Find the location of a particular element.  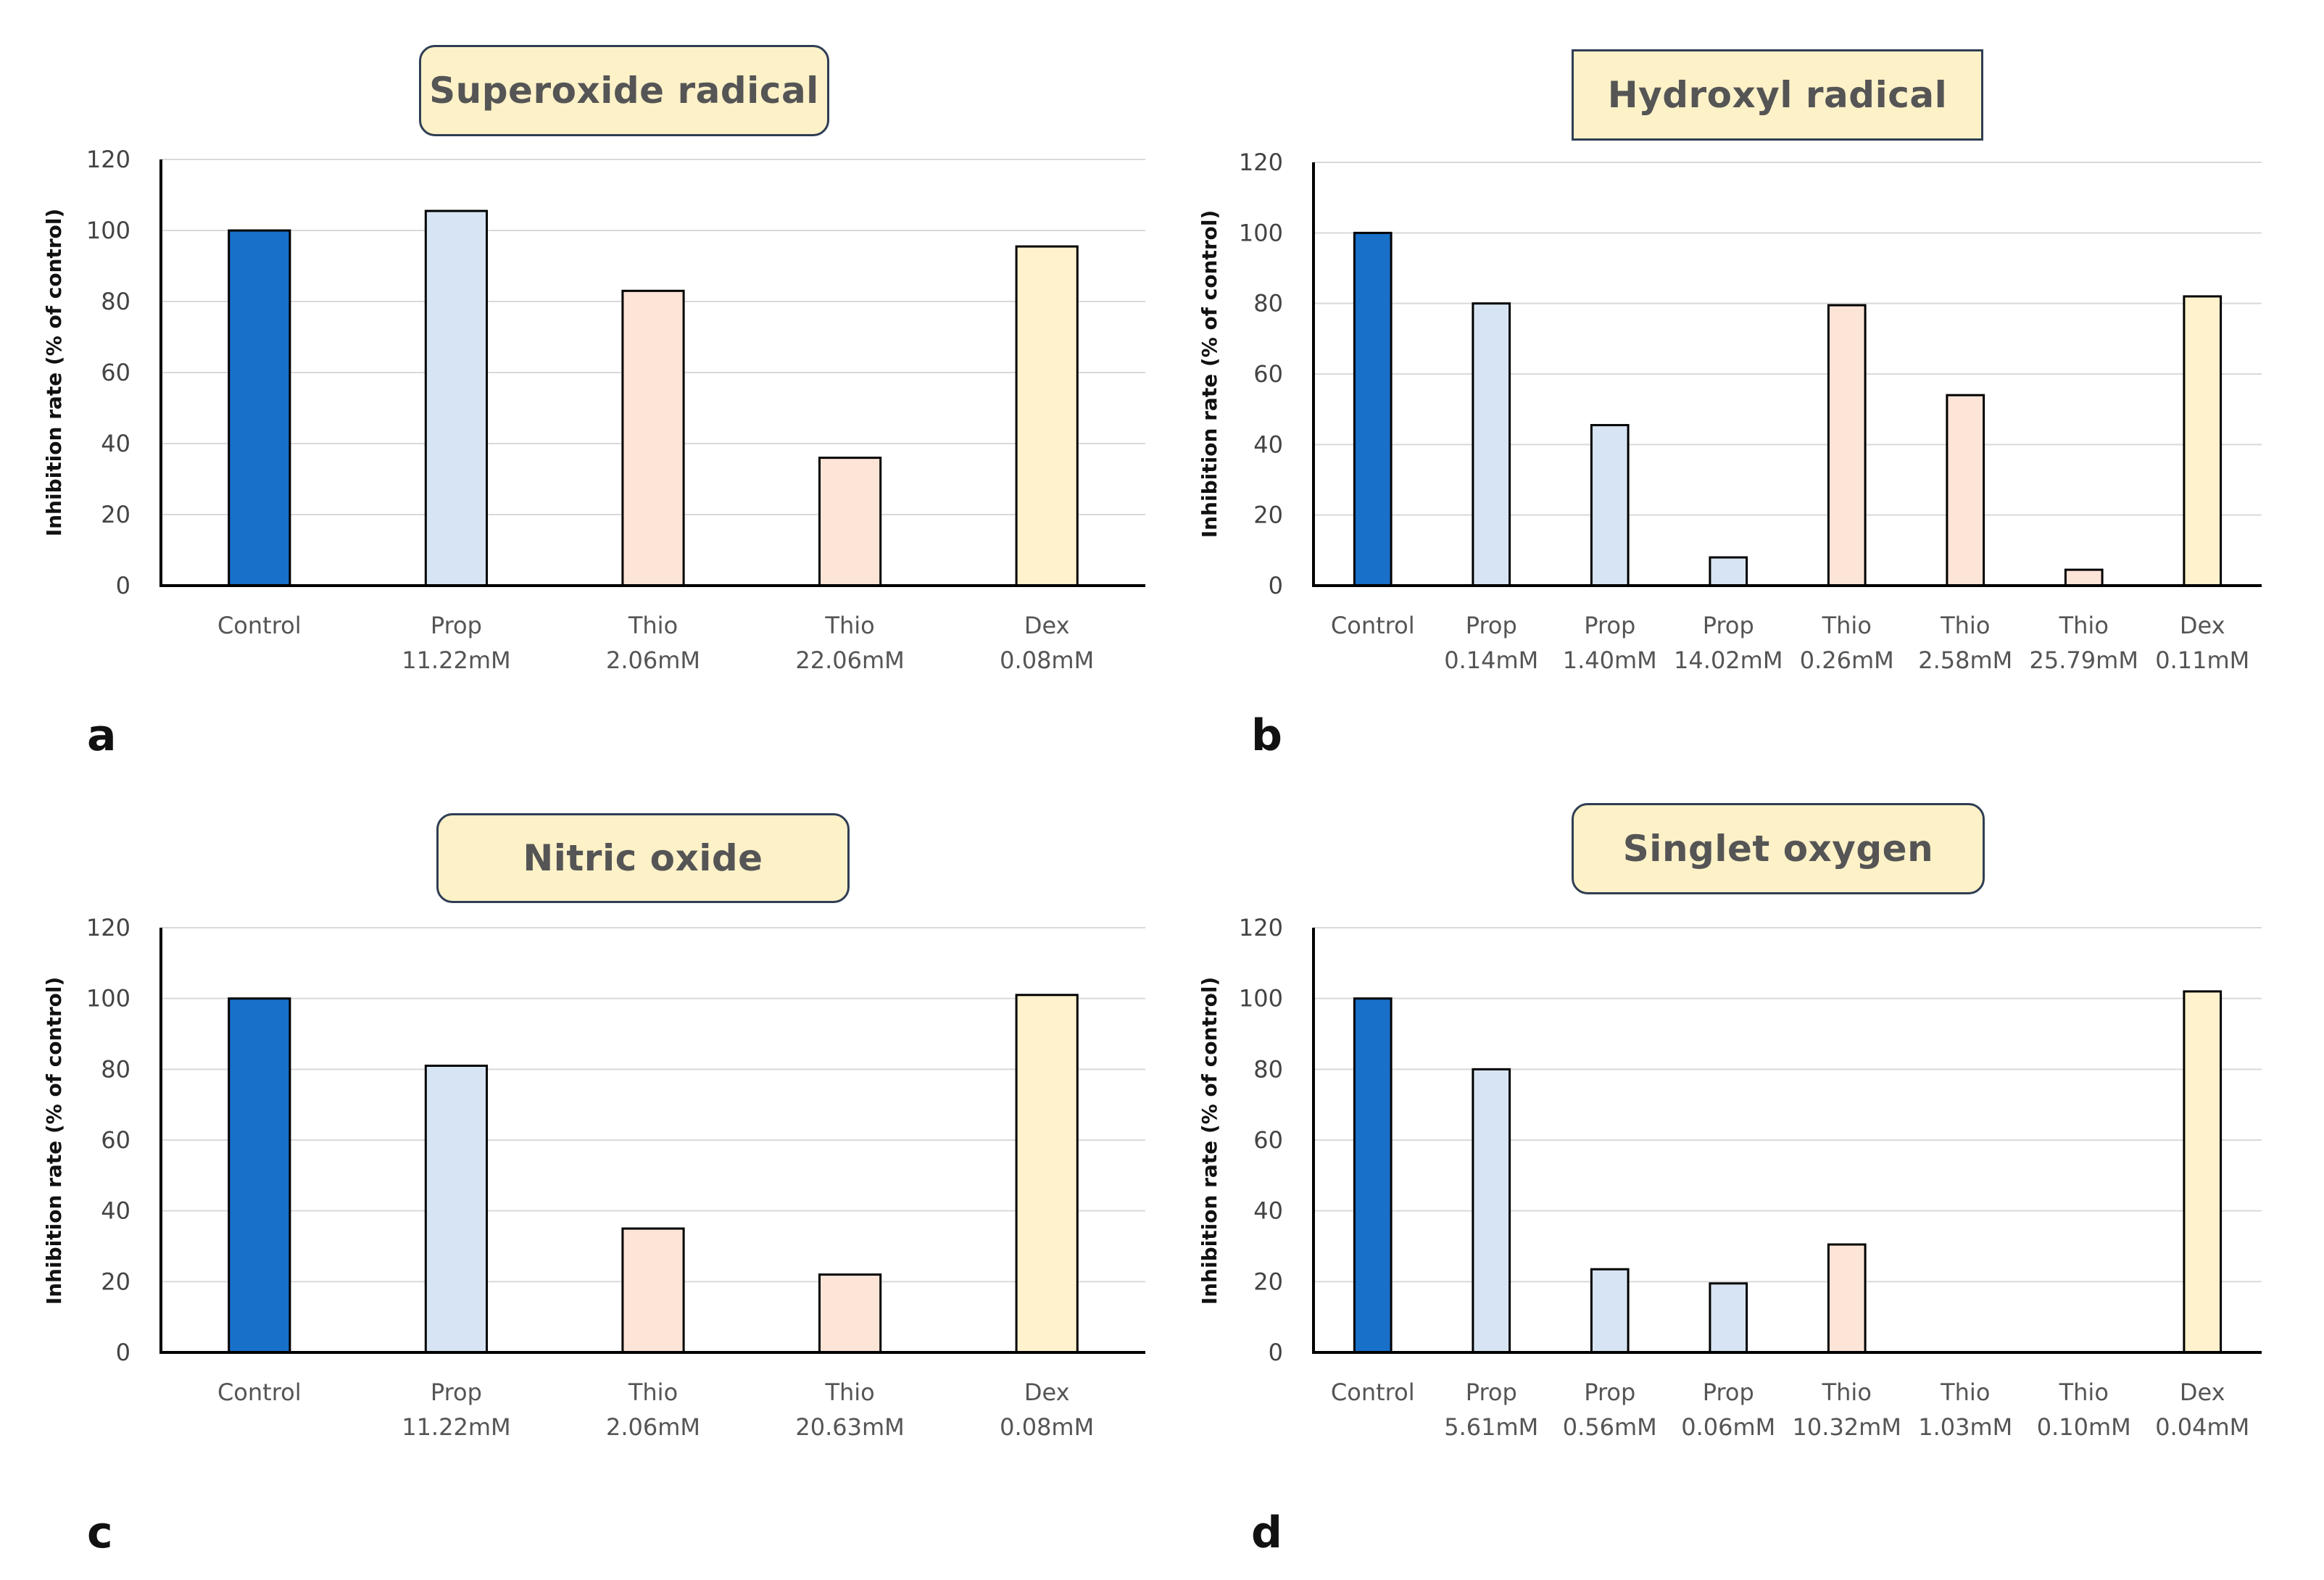

x-category-sublabel: 0.11mM is located at coordinates (2202, 660).